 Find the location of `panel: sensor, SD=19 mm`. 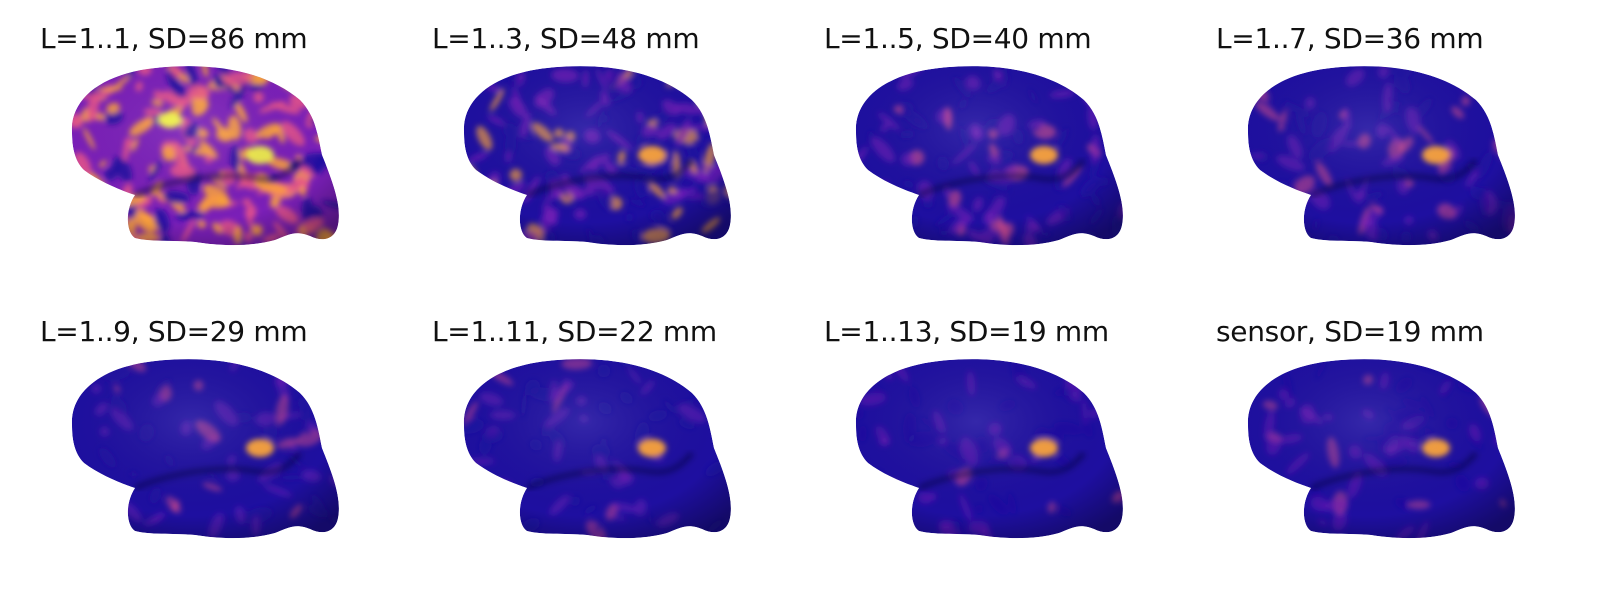

panel: sensor, SD=19 mm is located at coordinates (1408, 443).